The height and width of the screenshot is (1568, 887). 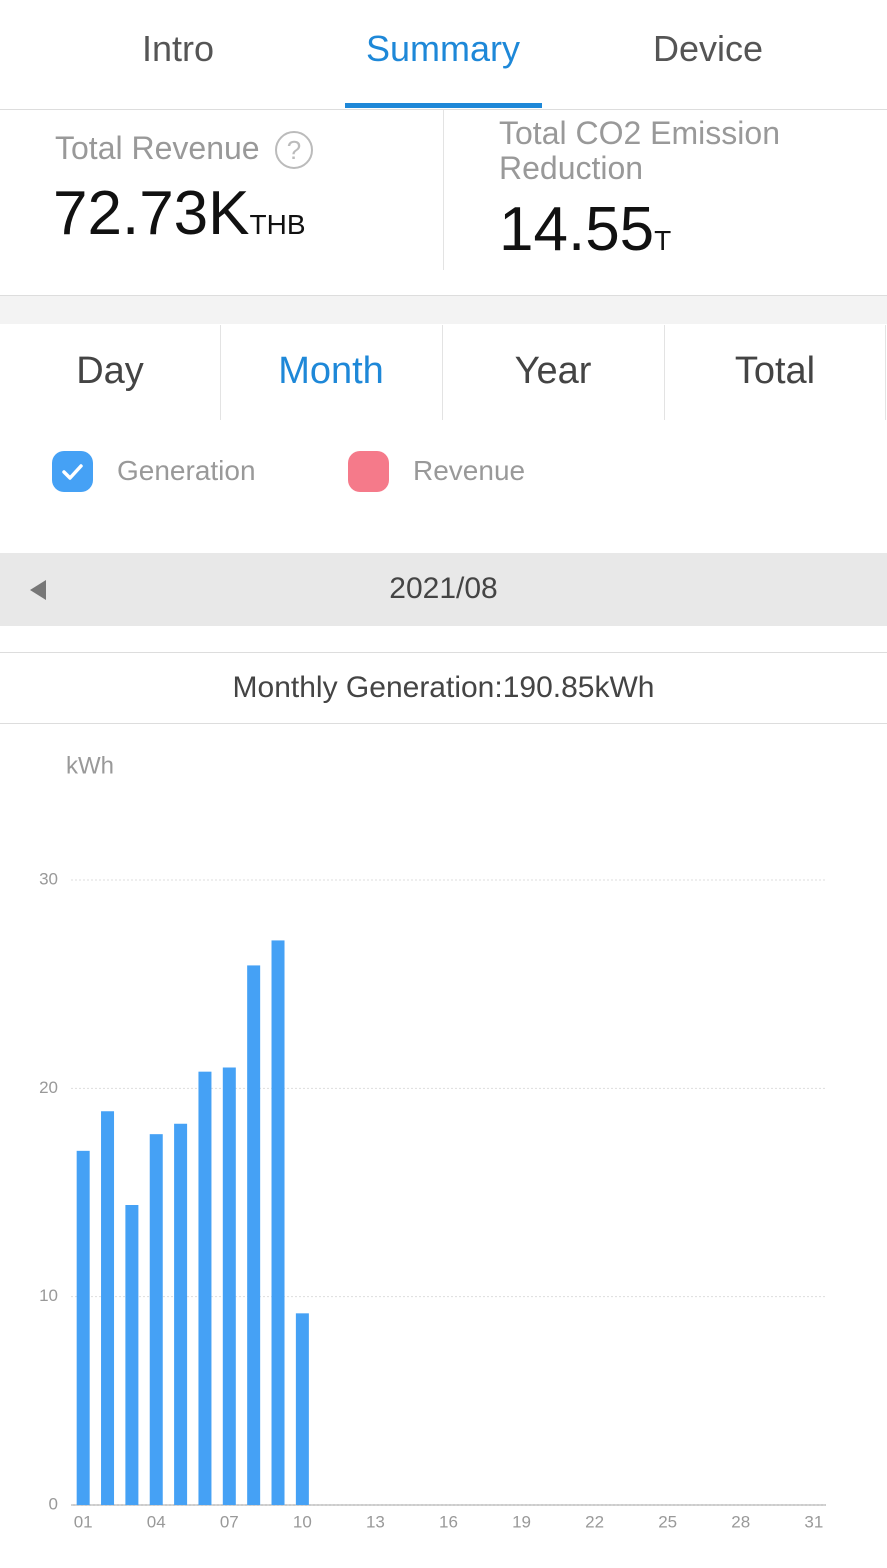 I want to click on unit: T, so click(x=663, y=240).